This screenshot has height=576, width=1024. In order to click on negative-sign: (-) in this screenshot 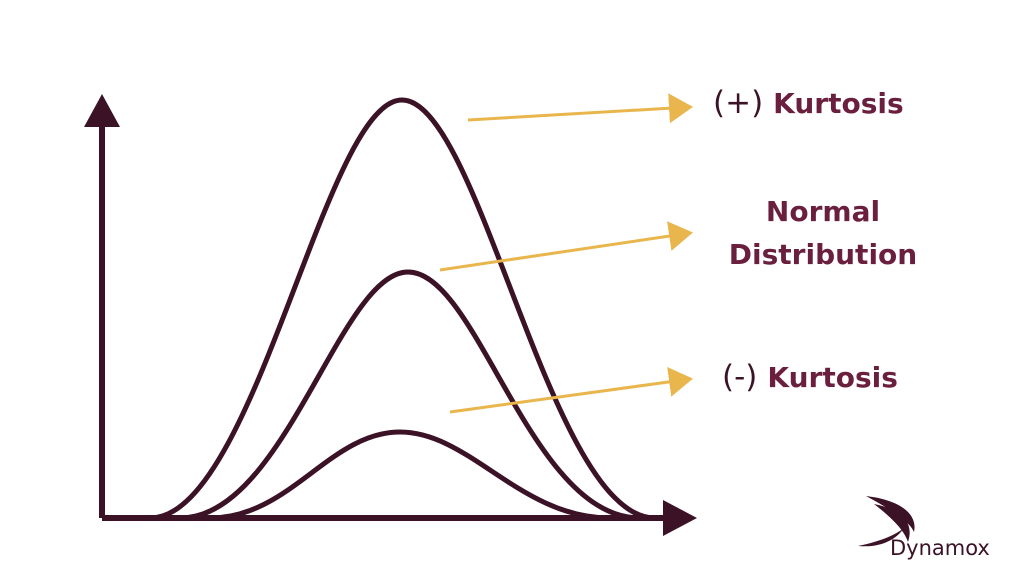, I will do `click(740, 377)`.